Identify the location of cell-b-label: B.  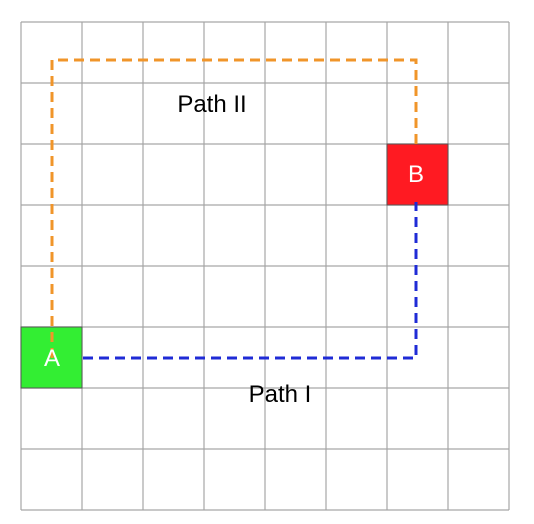
(416, 174).